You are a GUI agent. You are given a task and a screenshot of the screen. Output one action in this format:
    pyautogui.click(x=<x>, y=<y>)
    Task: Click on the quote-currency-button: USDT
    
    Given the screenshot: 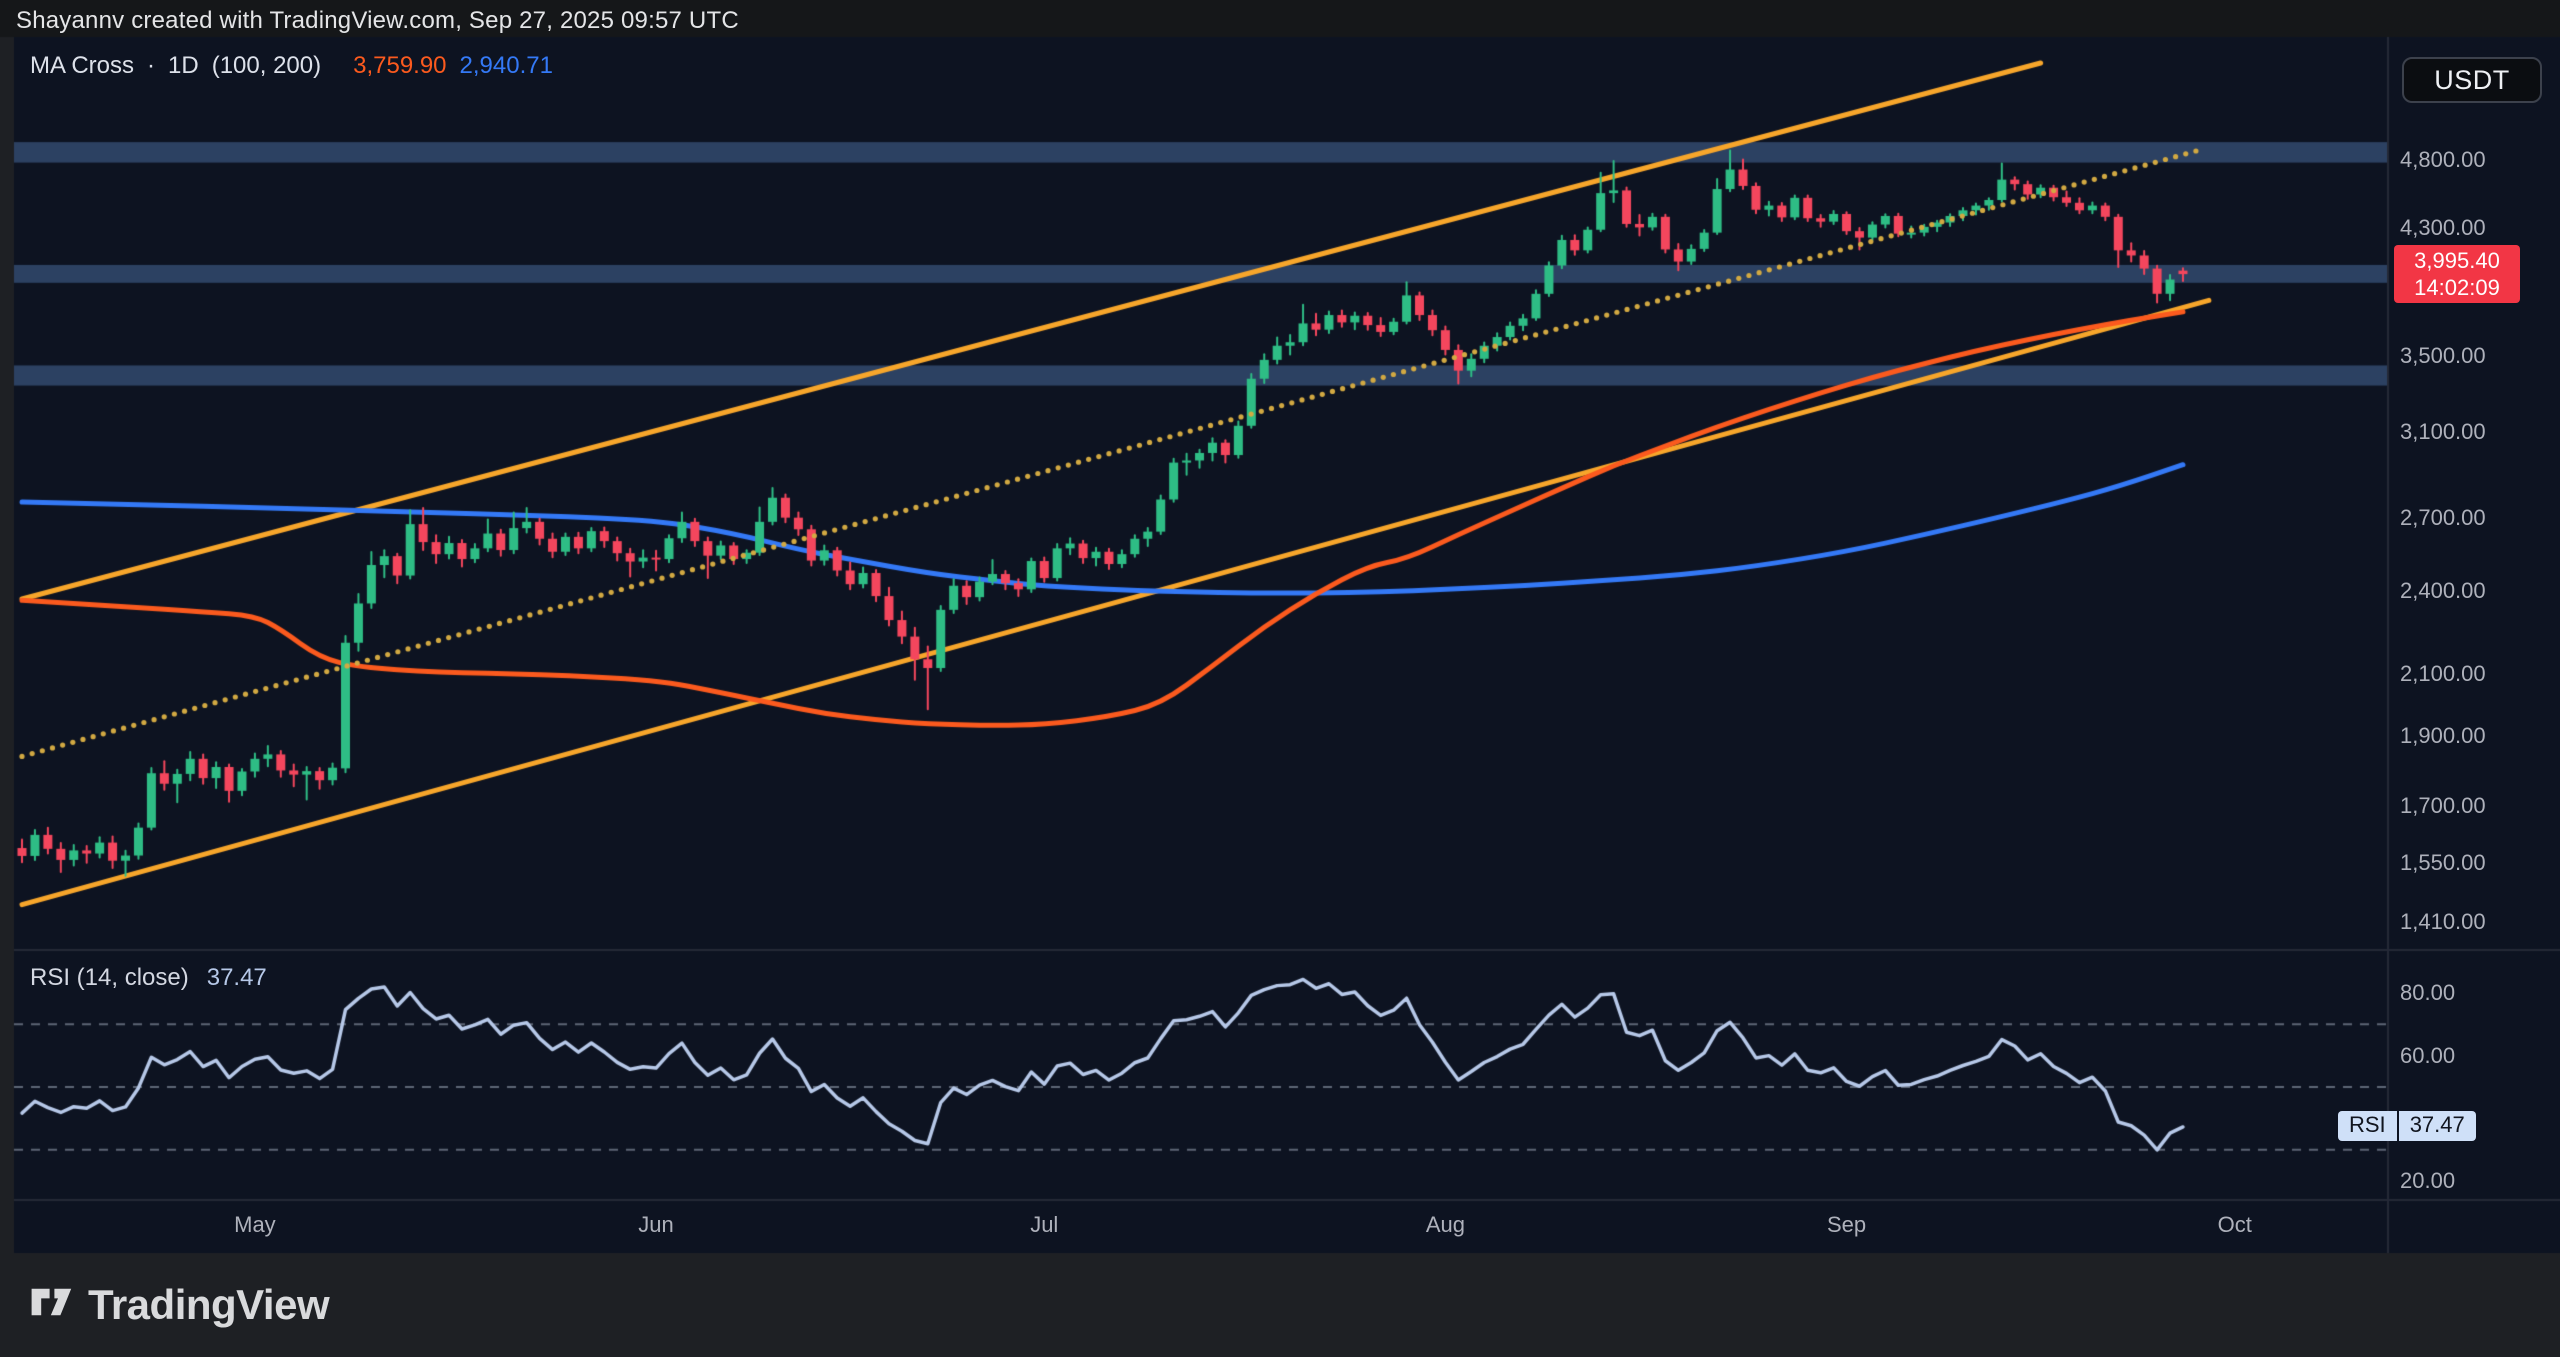 What is the action you would take?
    pyautogui.click(x=2472, y=80)
    